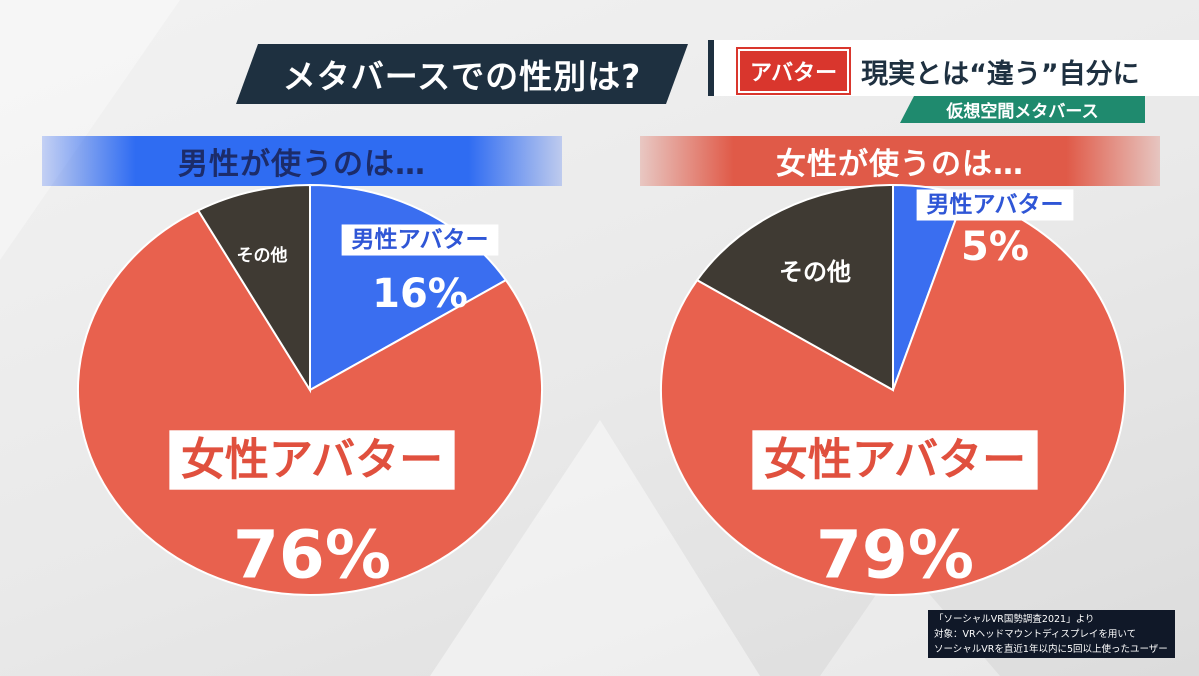  Describe the element at coordinates (420, 294) in the screenshot. I see `slice-value-label: 16%` at that location.